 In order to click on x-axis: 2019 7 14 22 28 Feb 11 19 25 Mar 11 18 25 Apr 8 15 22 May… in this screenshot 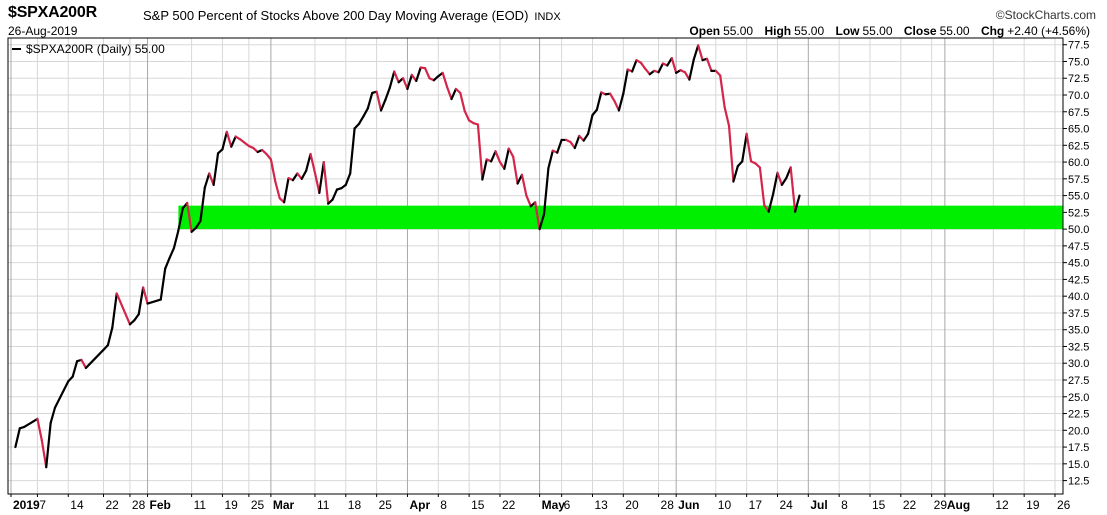, I will do `click(540, 503)`.